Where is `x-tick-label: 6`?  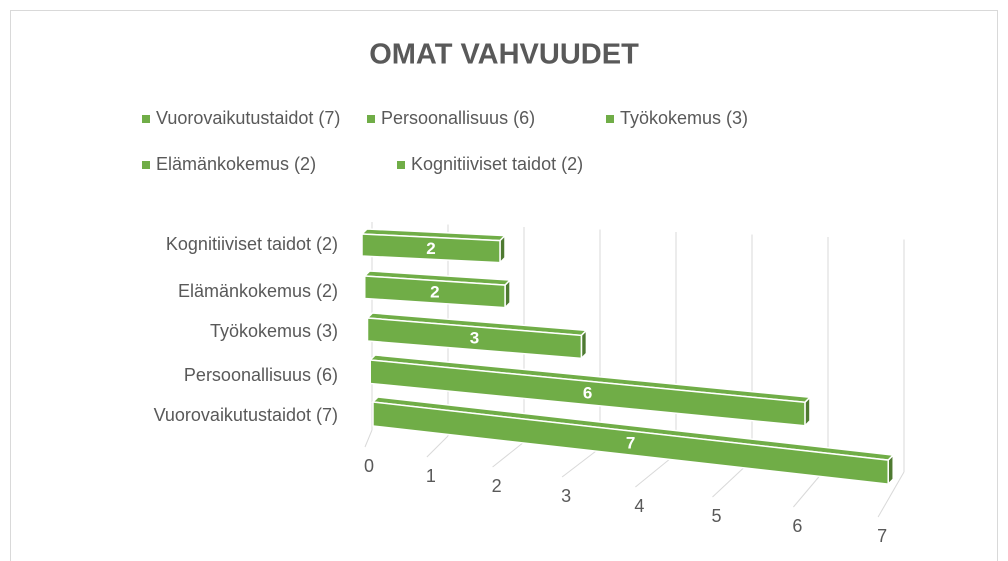 x-tick-label: 6 is located at coordinates (797, 526).